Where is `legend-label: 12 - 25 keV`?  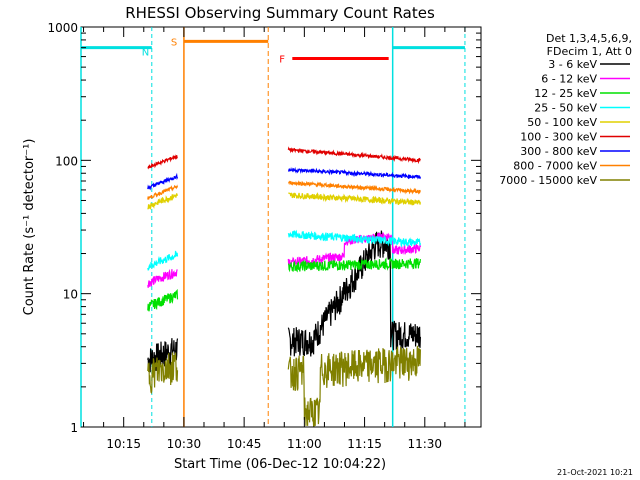 legend-label: 12 - 25 keV is located at coordinates (565, 93).